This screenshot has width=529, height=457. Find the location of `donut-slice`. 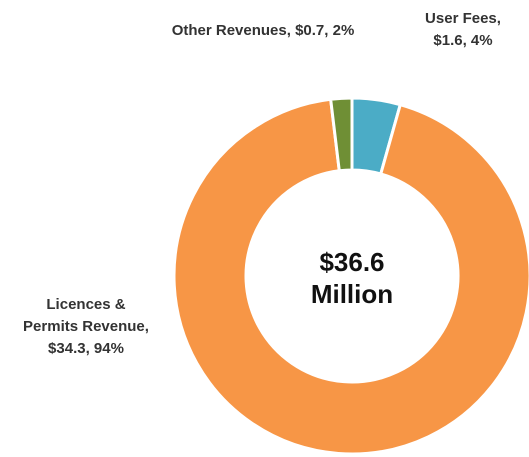

donut-slice is located at coordinates (341, 134).